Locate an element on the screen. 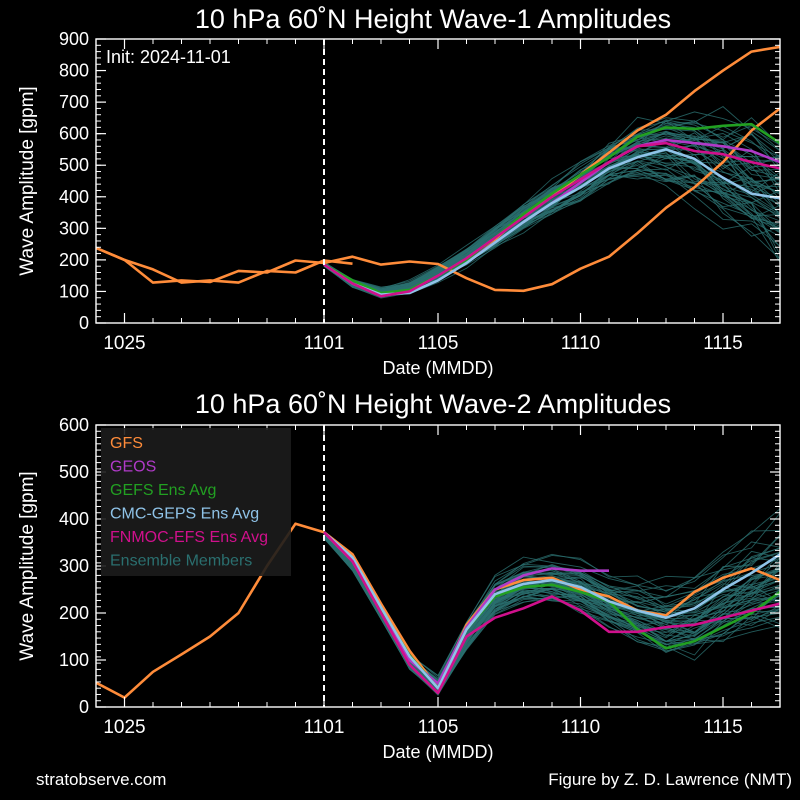  chart-title: 10 hPa 60˚N Height Wave-2 Amplitudes is located at coordinates (433, 404).